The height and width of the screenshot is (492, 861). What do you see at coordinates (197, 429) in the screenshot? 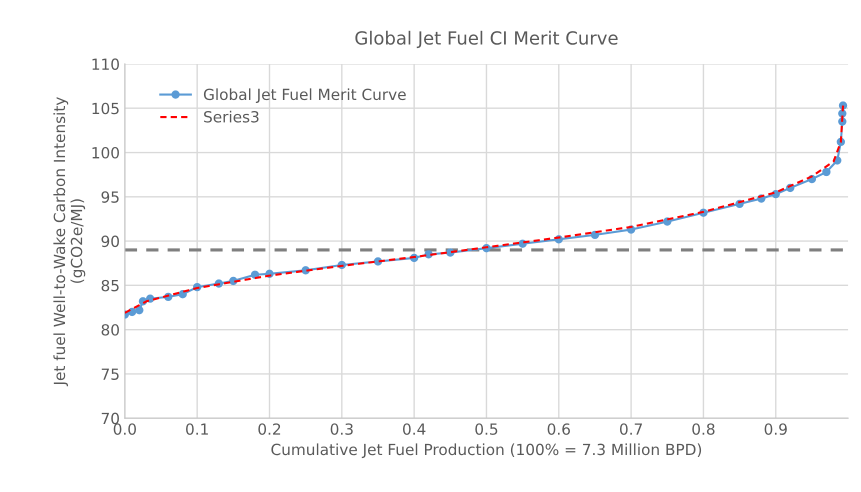
I see `x-tick-label: 0.1` at bounding box center [197, 429].